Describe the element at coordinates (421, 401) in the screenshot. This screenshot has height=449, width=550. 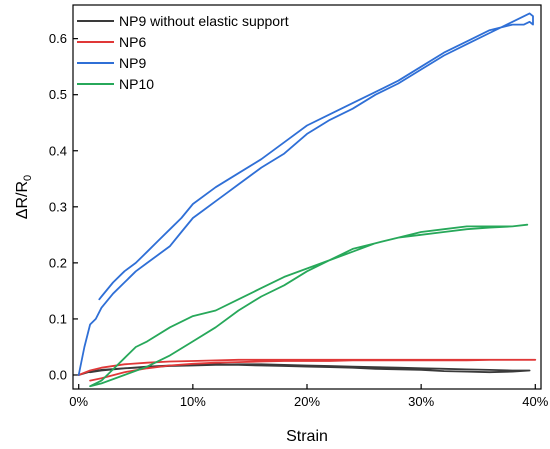
I see `x-tick-label: 30%` at that location.